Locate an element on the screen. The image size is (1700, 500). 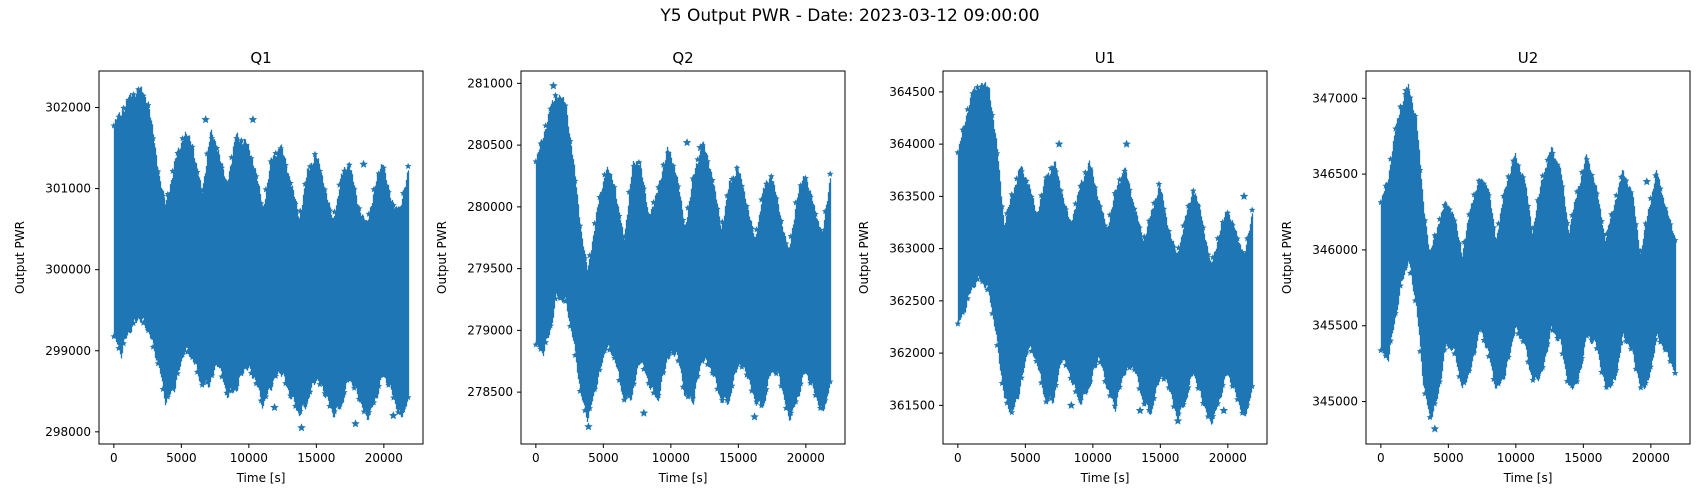
x-tick-label: 5000 is located at coordinates (1025, 458).